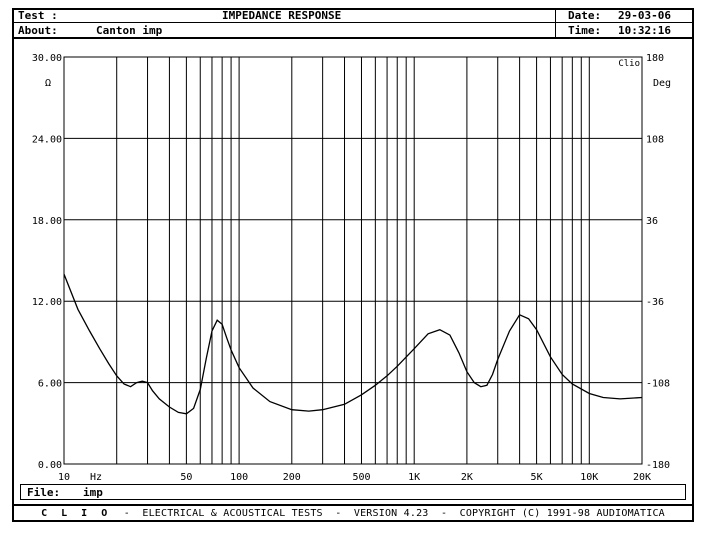 This screenshot has height=534, width=705. I want to click on clio-brand: C L I O, so click(76, 513).